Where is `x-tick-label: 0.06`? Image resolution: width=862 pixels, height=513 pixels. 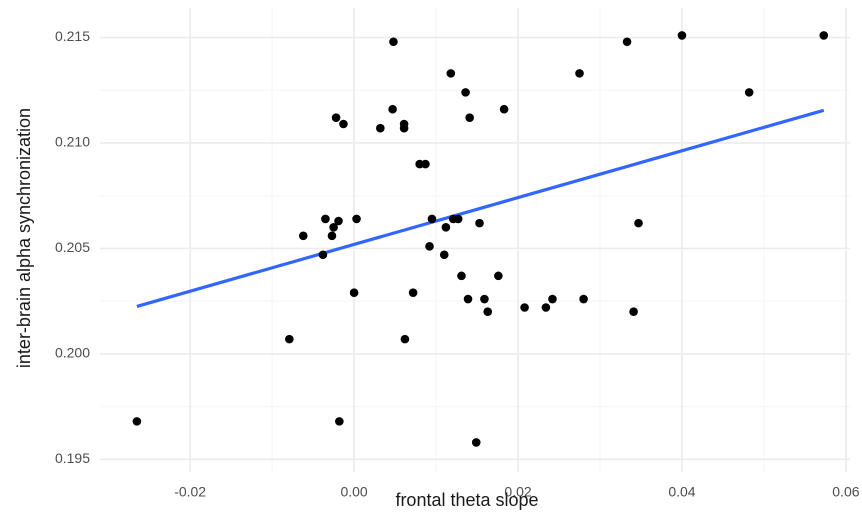
x-tick-label: 0.06 is located at coordinates (845, 491).